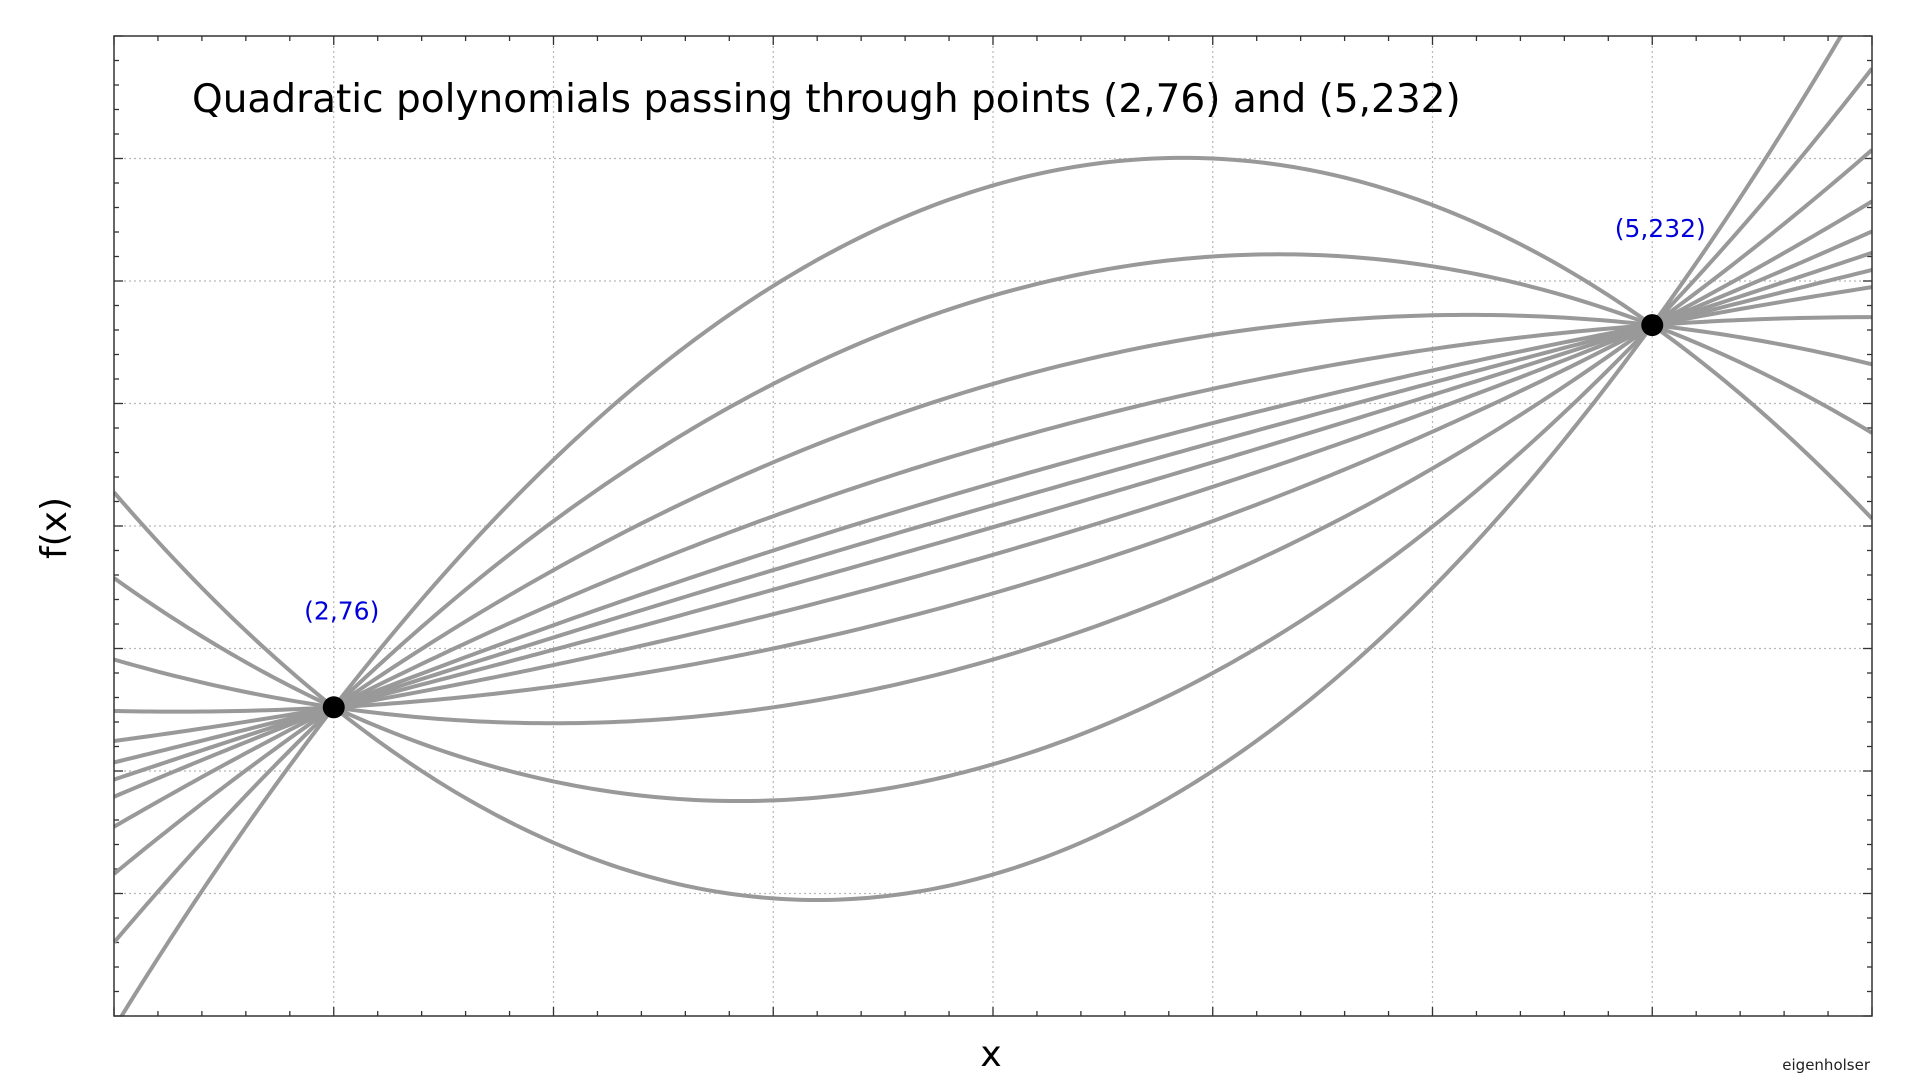 Image resolution: width=1920 pixels, height=1080 pixels. Describe the element at coordinates (990, 1054) in the screenshot. I see `x-axis-label: x` at that location.